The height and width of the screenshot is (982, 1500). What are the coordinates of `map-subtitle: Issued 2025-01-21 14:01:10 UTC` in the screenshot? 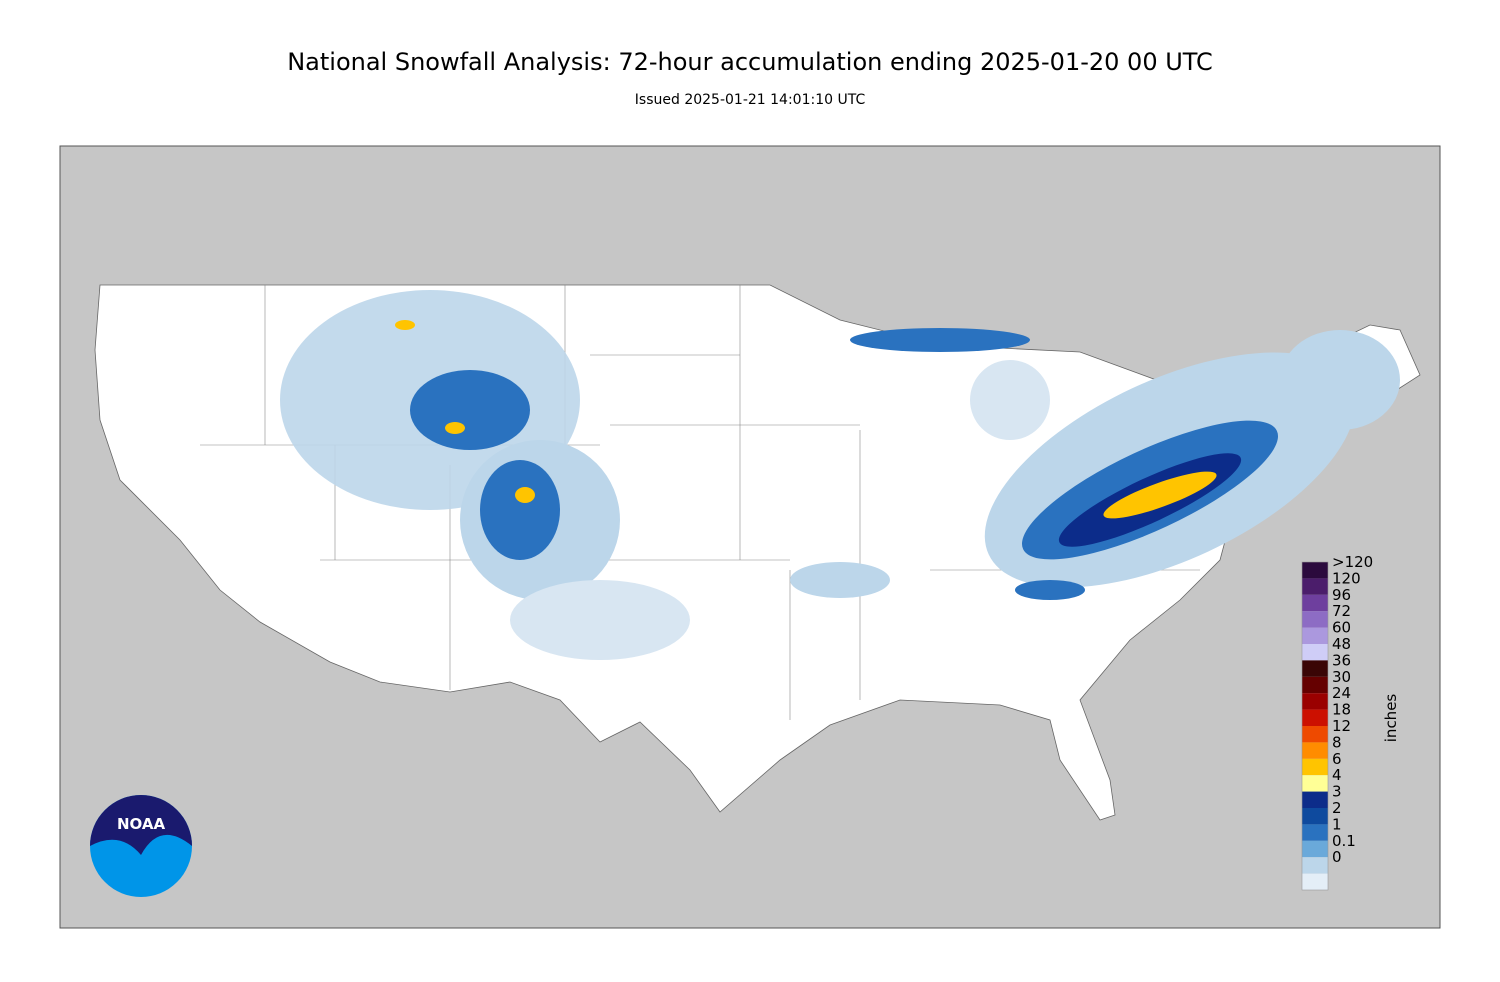 It's located at (750, 100).